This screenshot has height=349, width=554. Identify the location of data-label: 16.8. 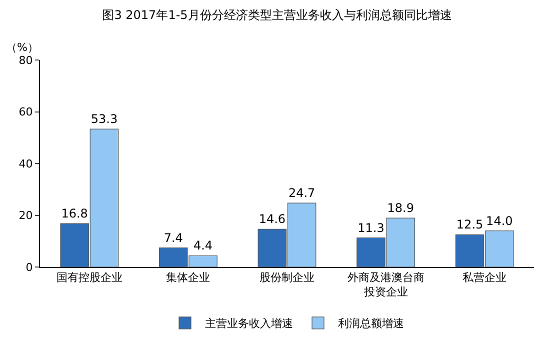
(74, 213).